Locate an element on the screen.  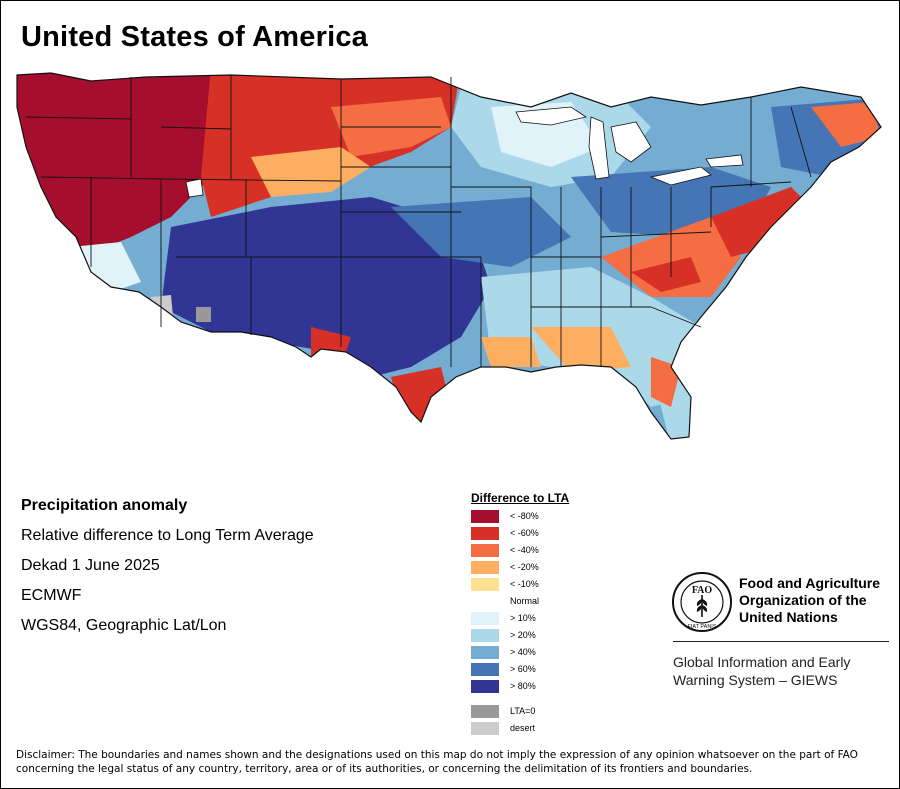
legend-item: < -40% is located at coordinates (520, 551).